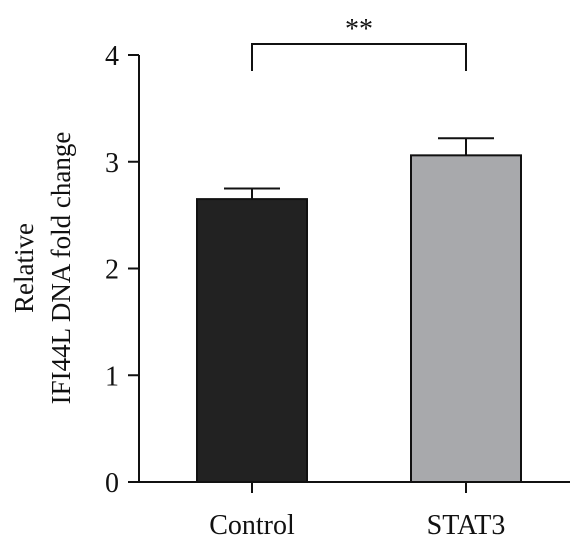  Describe the element at coordinates (112, 483) in the screenshot. I see `y-tick-label-0: 0` at that location.